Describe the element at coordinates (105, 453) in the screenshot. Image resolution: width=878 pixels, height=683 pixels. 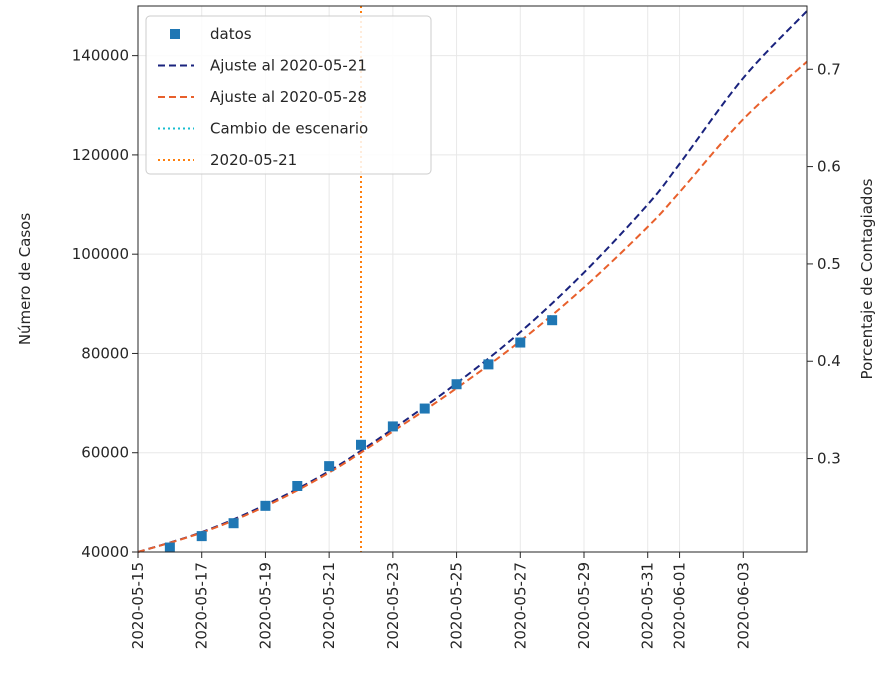
I see `y-tick-label: 60000` at that location.